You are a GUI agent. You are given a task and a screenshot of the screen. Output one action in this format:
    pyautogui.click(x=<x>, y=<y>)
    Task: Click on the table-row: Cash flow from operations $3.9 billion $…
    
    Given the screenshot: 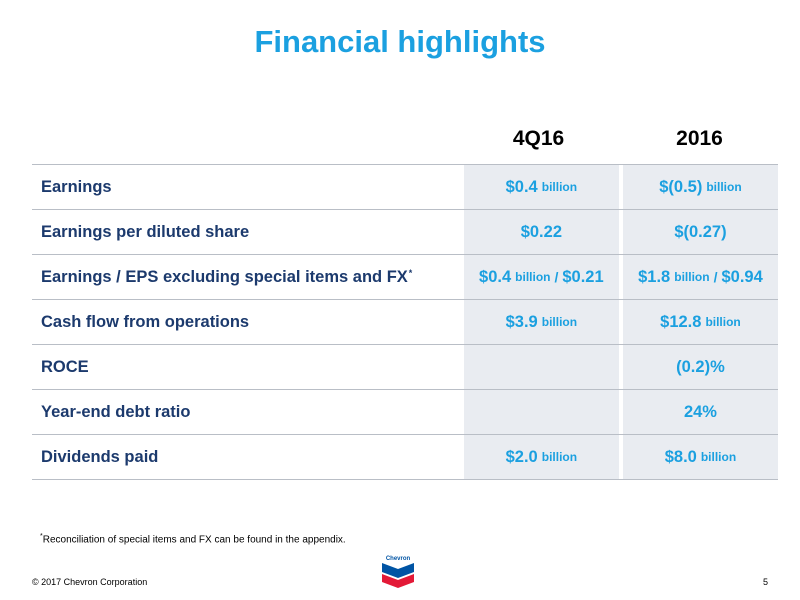 What is the action you would take?
    pyautogui.click(x=405, y=322)
    